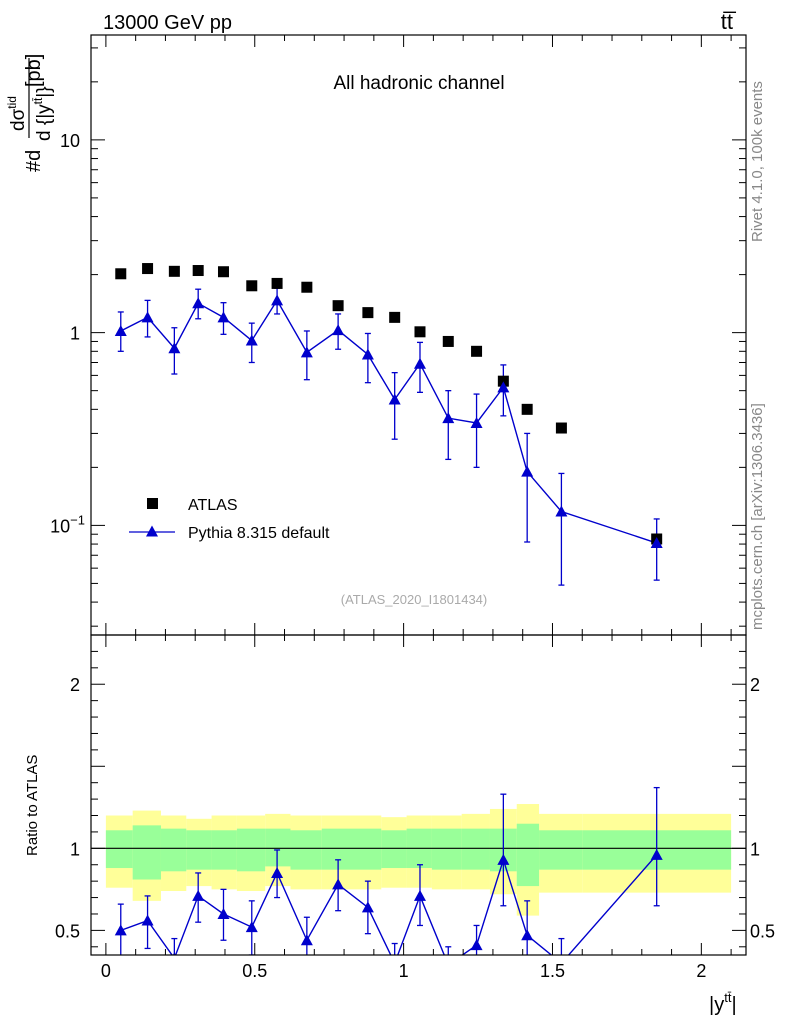  Describe the element at coordinates (75, 334) in the screenshot. I see `y-tick-label: 1` at that location.